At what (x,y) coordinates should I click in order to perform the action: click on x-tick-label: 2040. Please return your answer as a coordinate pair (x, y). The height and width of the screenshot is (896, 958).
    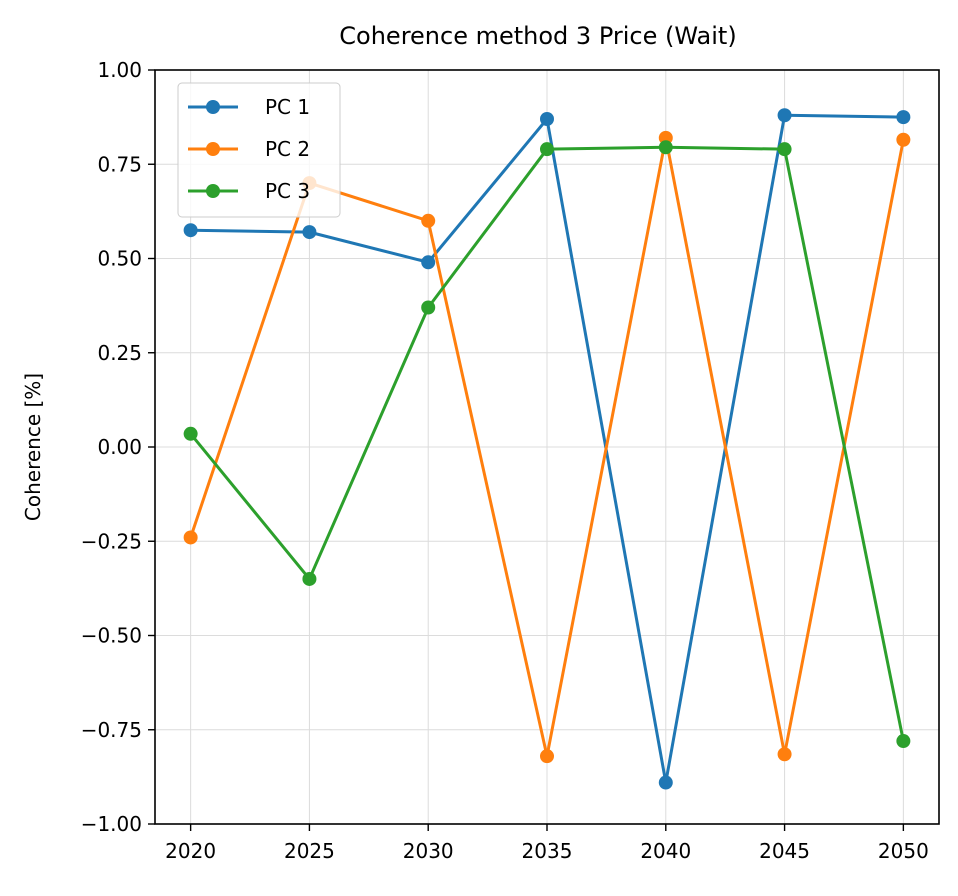
    Looking at the image, I should click on (665, 851).